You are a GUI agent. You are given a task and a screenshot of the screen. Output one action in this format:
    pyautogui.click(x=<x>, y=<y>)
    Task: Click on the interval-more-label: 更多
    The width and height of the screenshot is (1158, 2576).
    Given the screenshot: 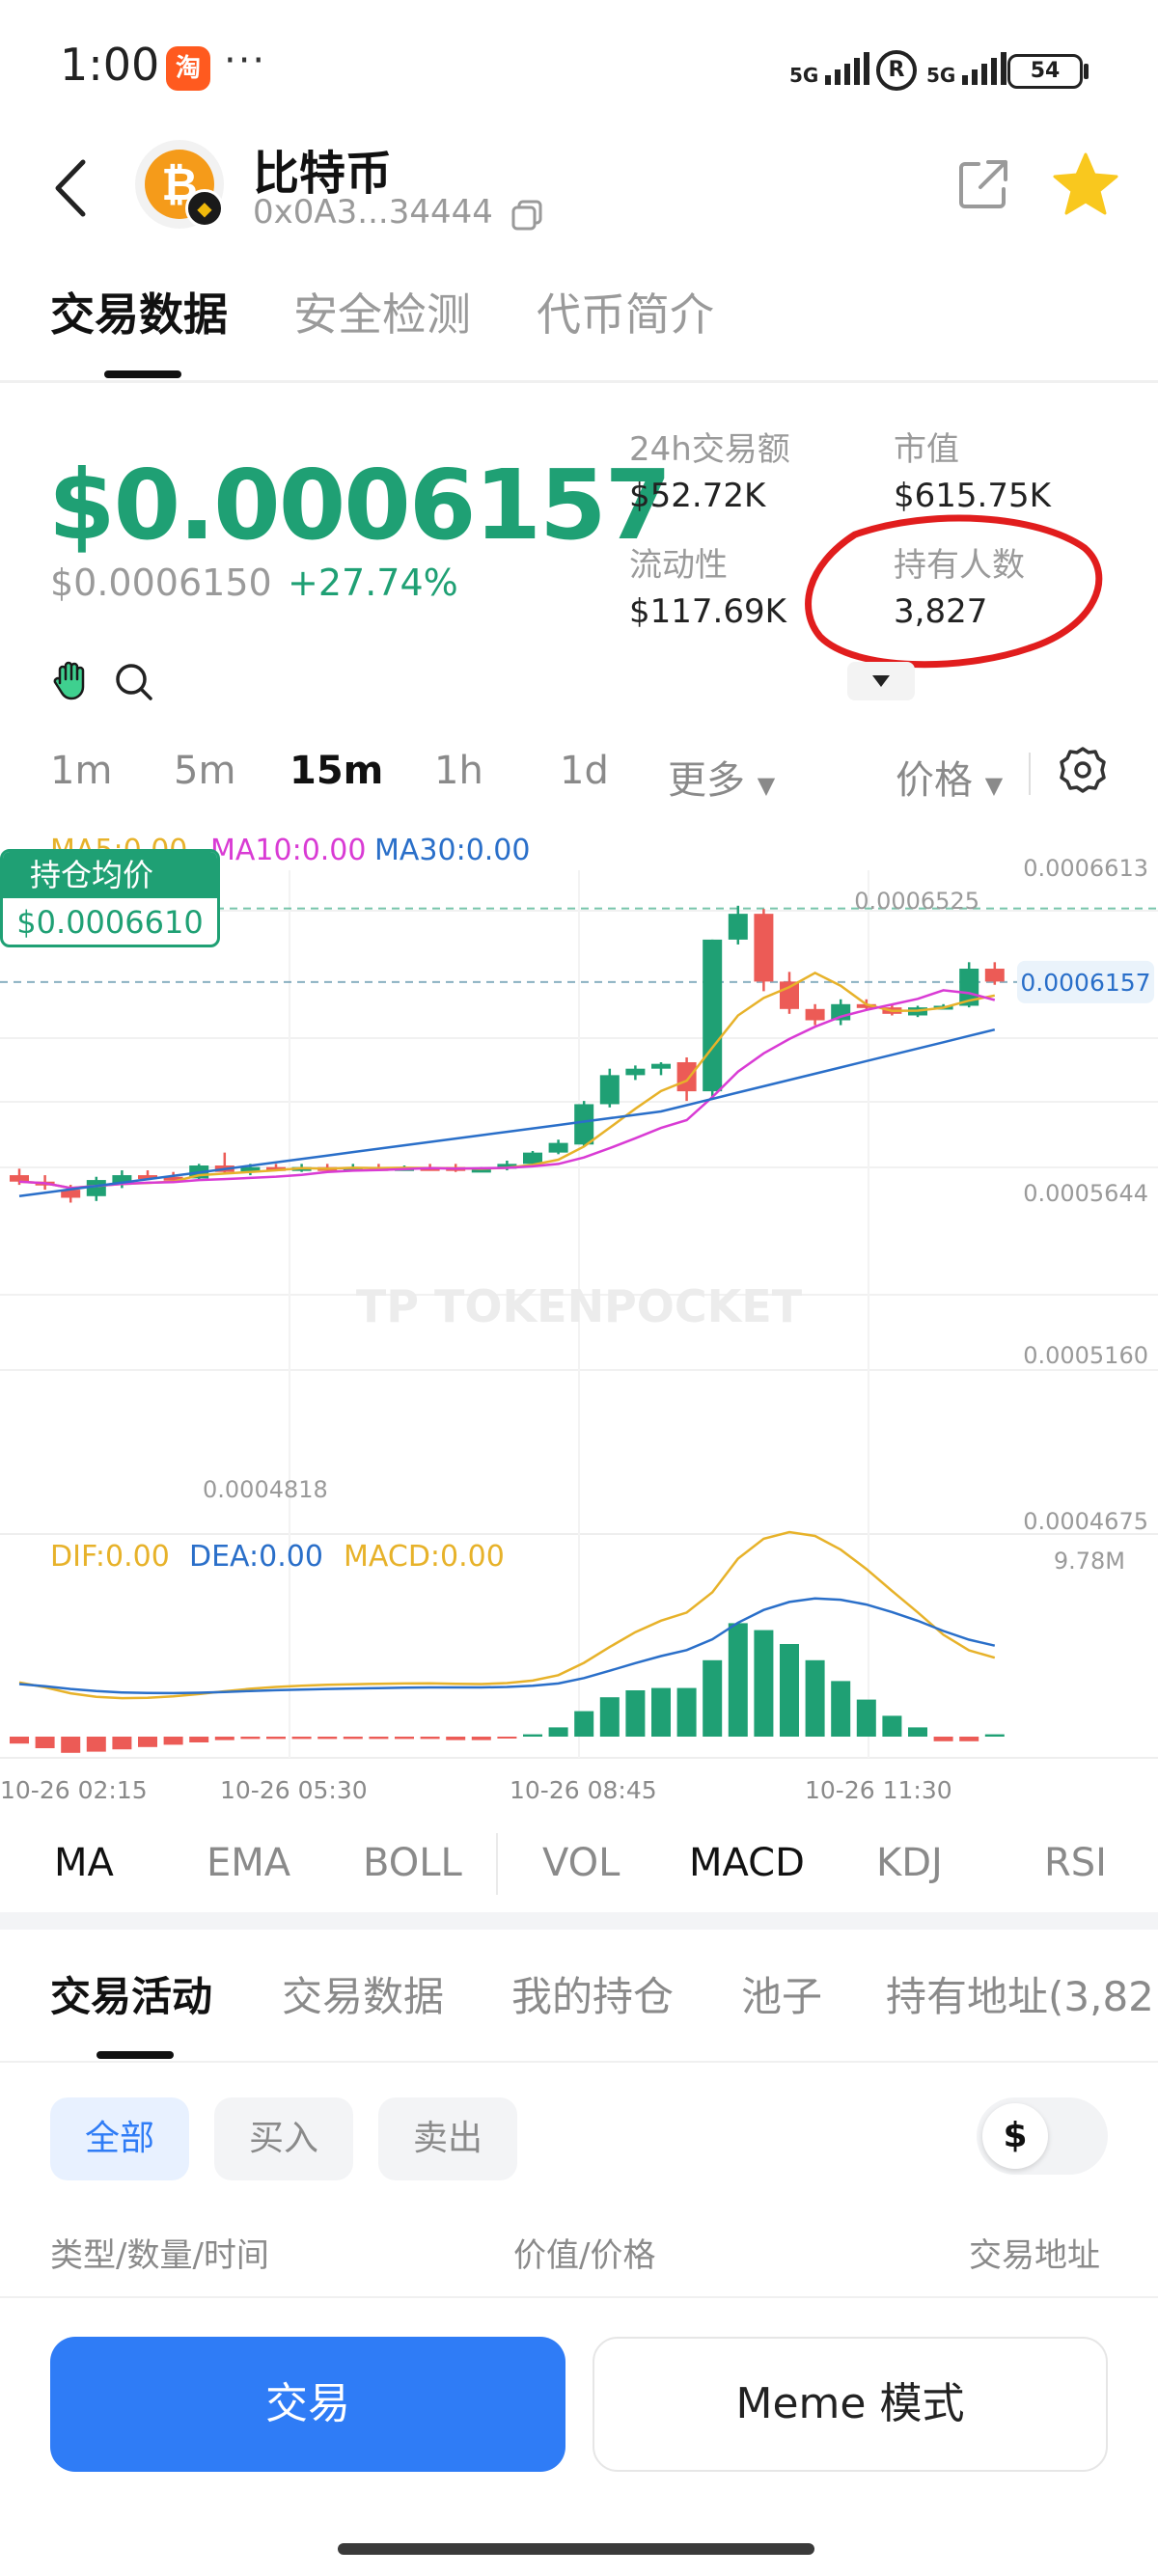 What is the action you would take?
    pyautogui.click(x=706, y=780)
    